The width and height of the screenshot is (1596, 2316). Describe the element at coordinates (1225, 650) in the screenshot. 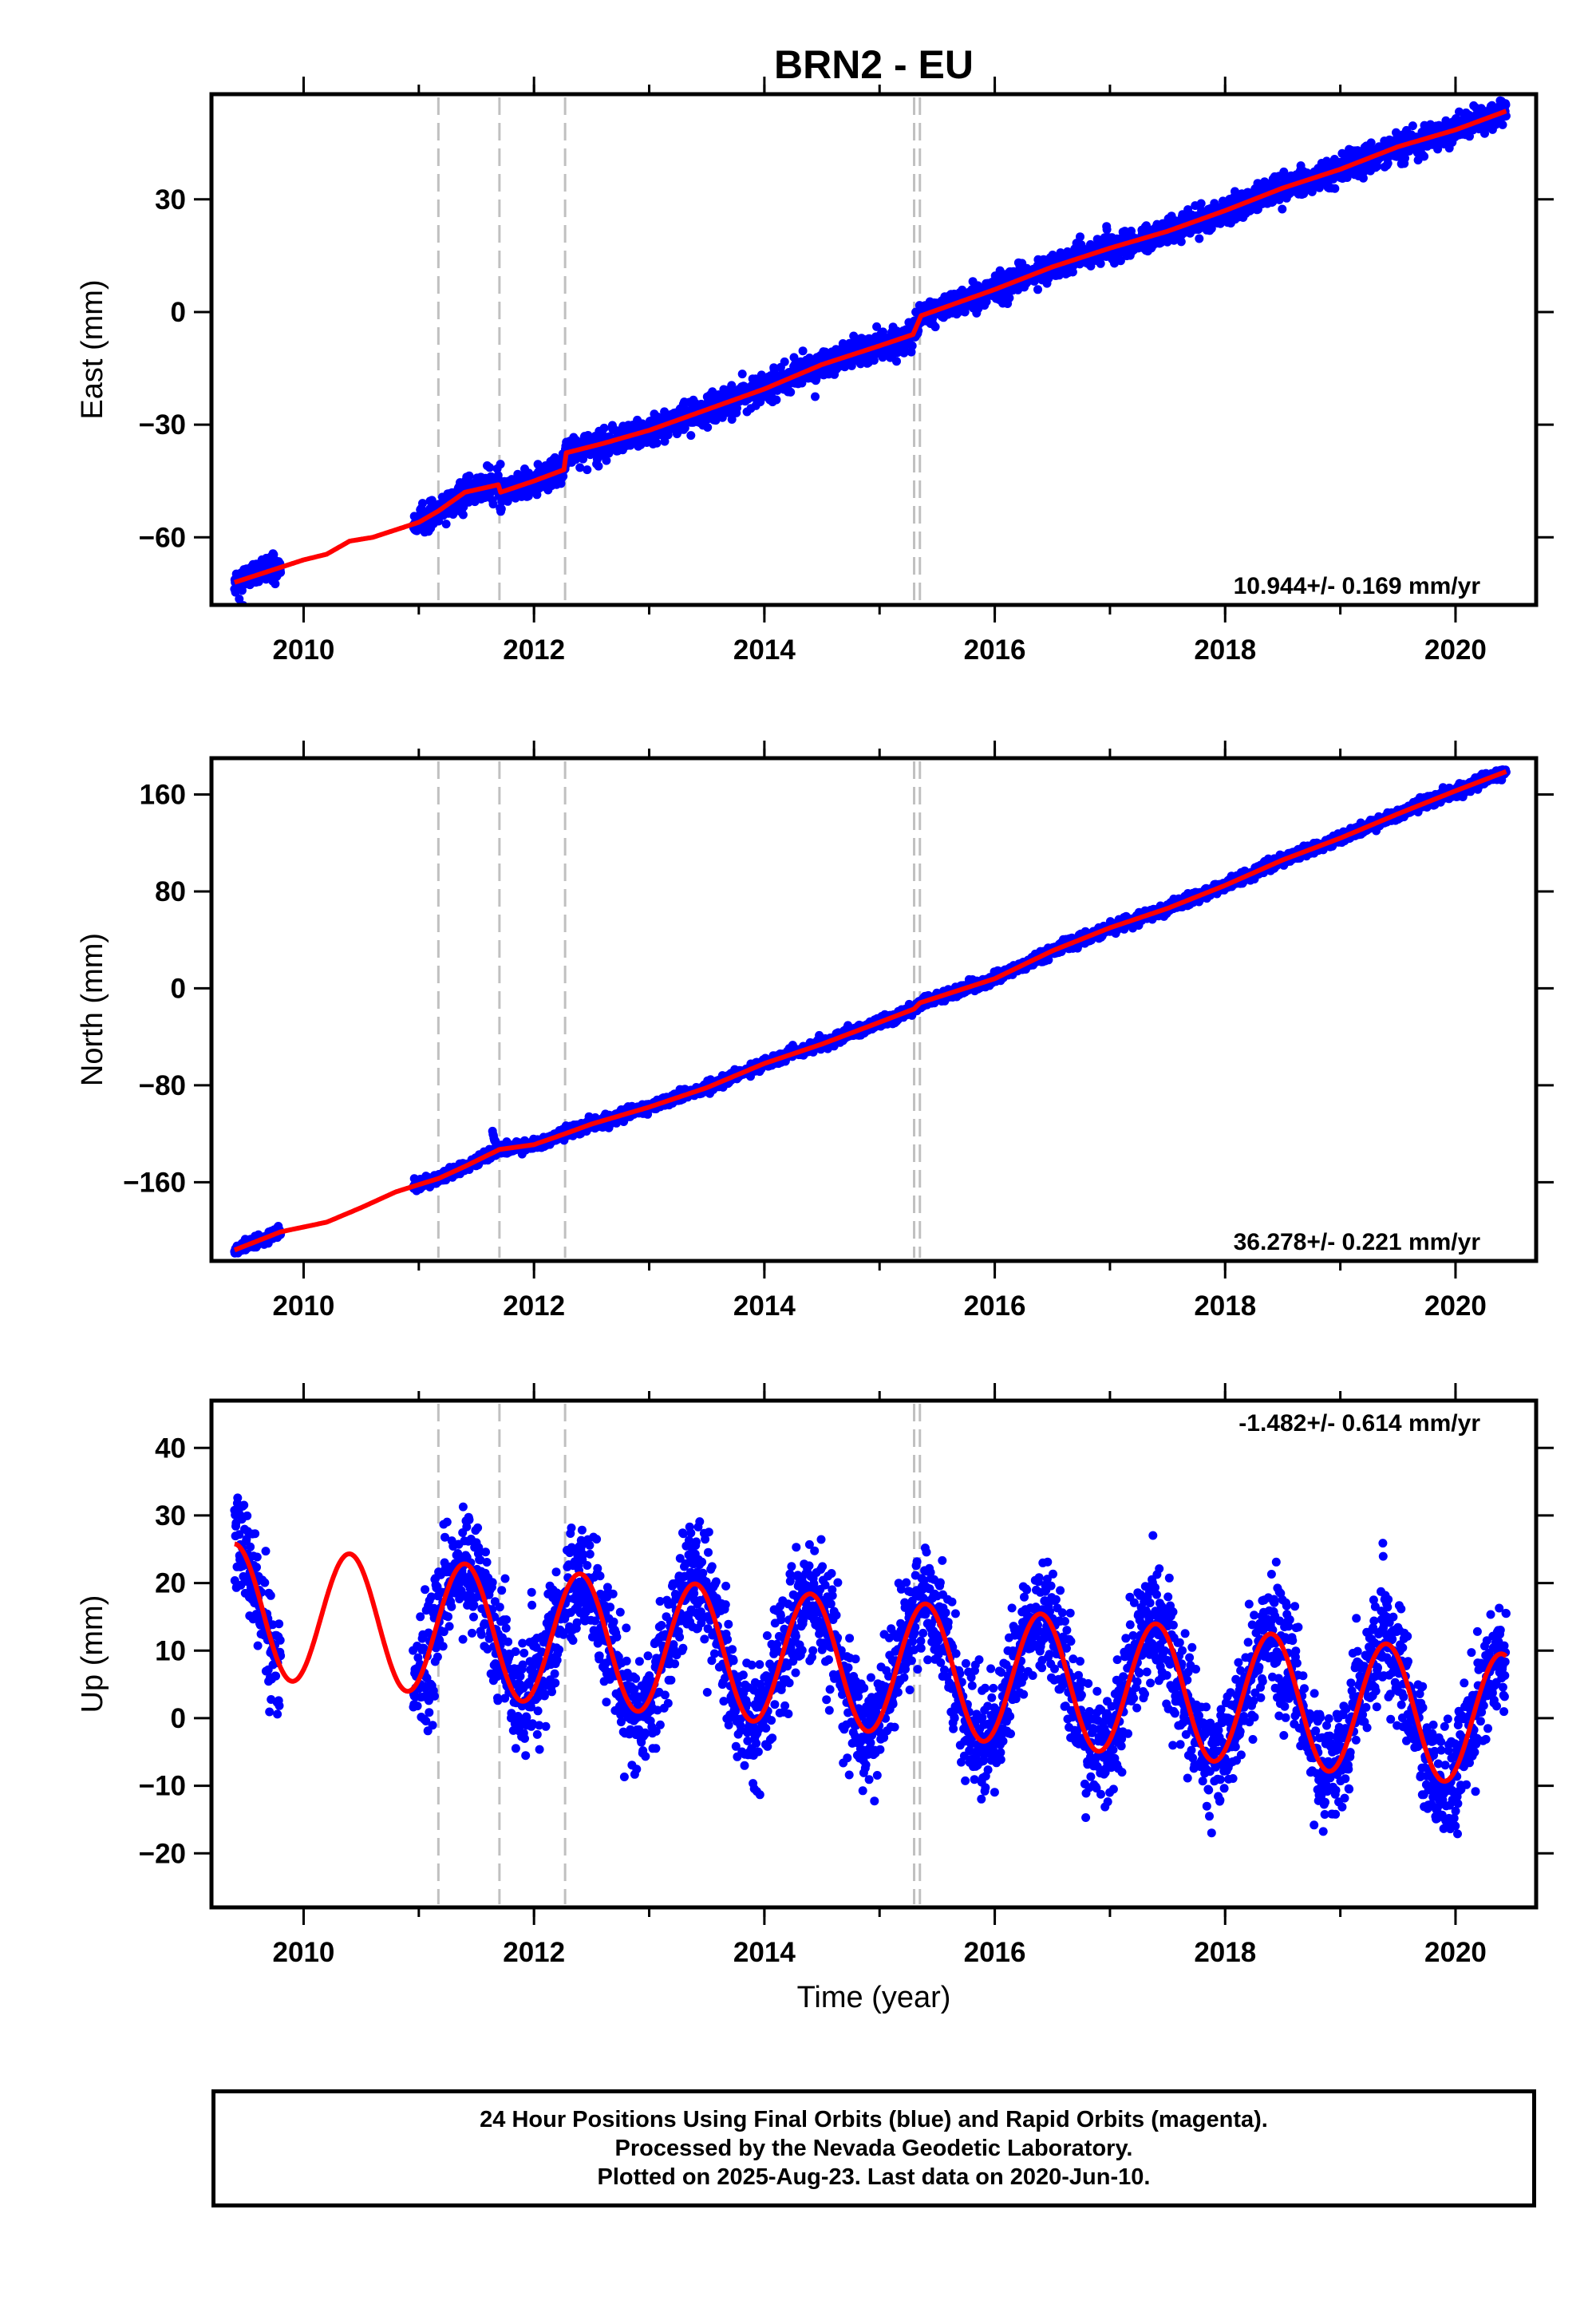

I see `east-x-tick-label: 2018` at that location.